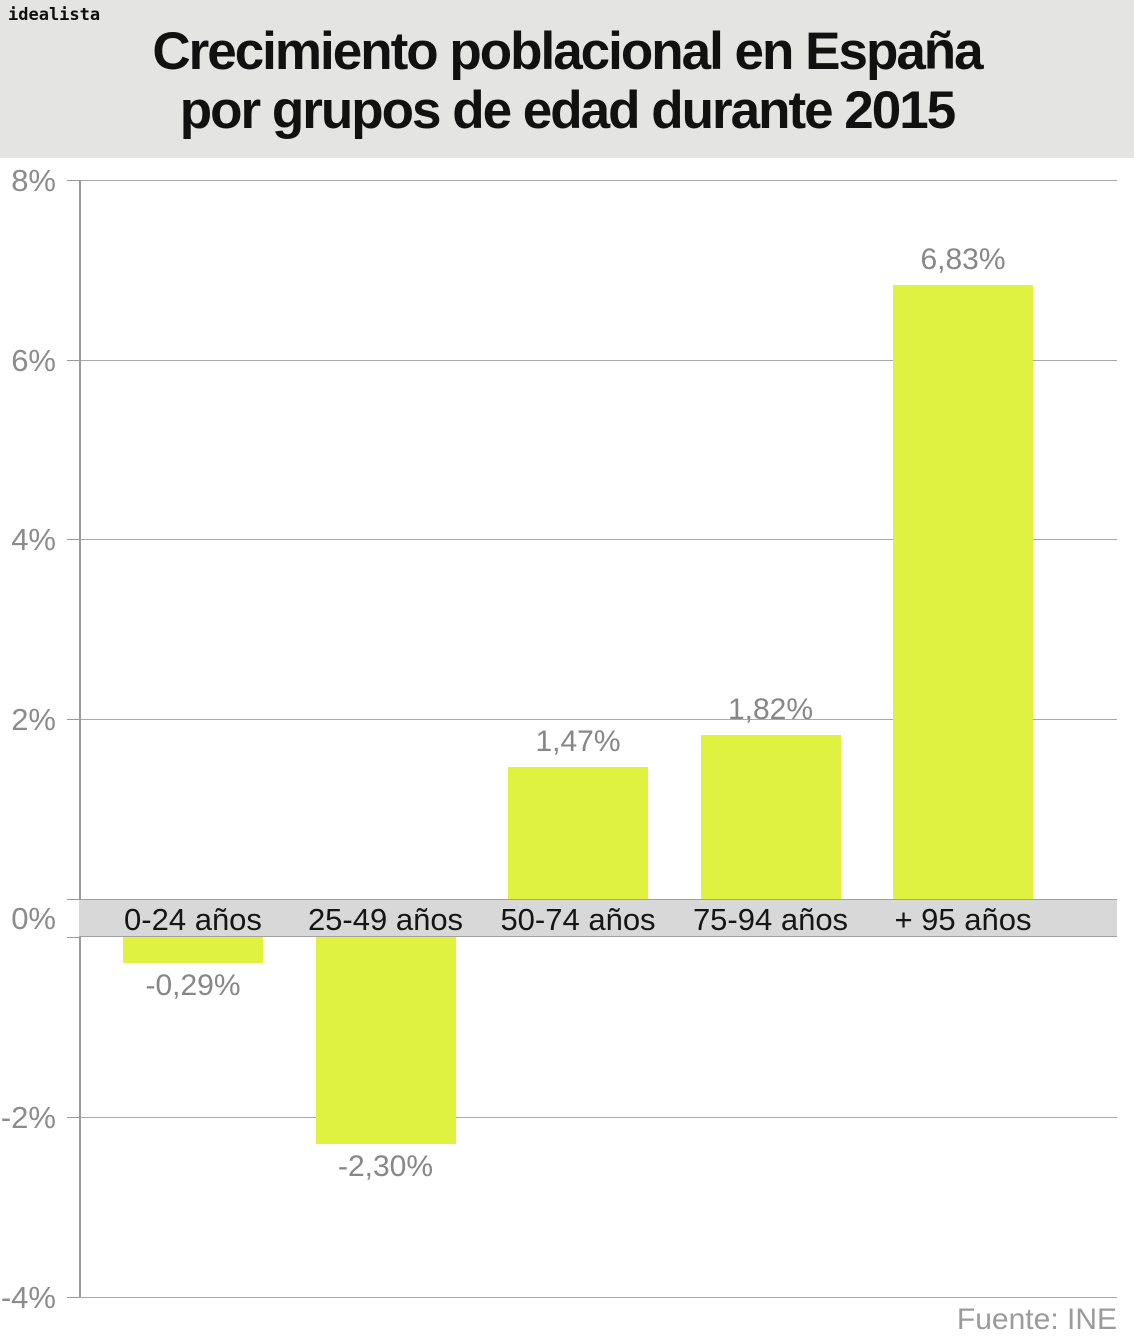  Describe the element at coordinates (28, 1117) in the screenshot. I see `y-tick-label: -2%` at that location.